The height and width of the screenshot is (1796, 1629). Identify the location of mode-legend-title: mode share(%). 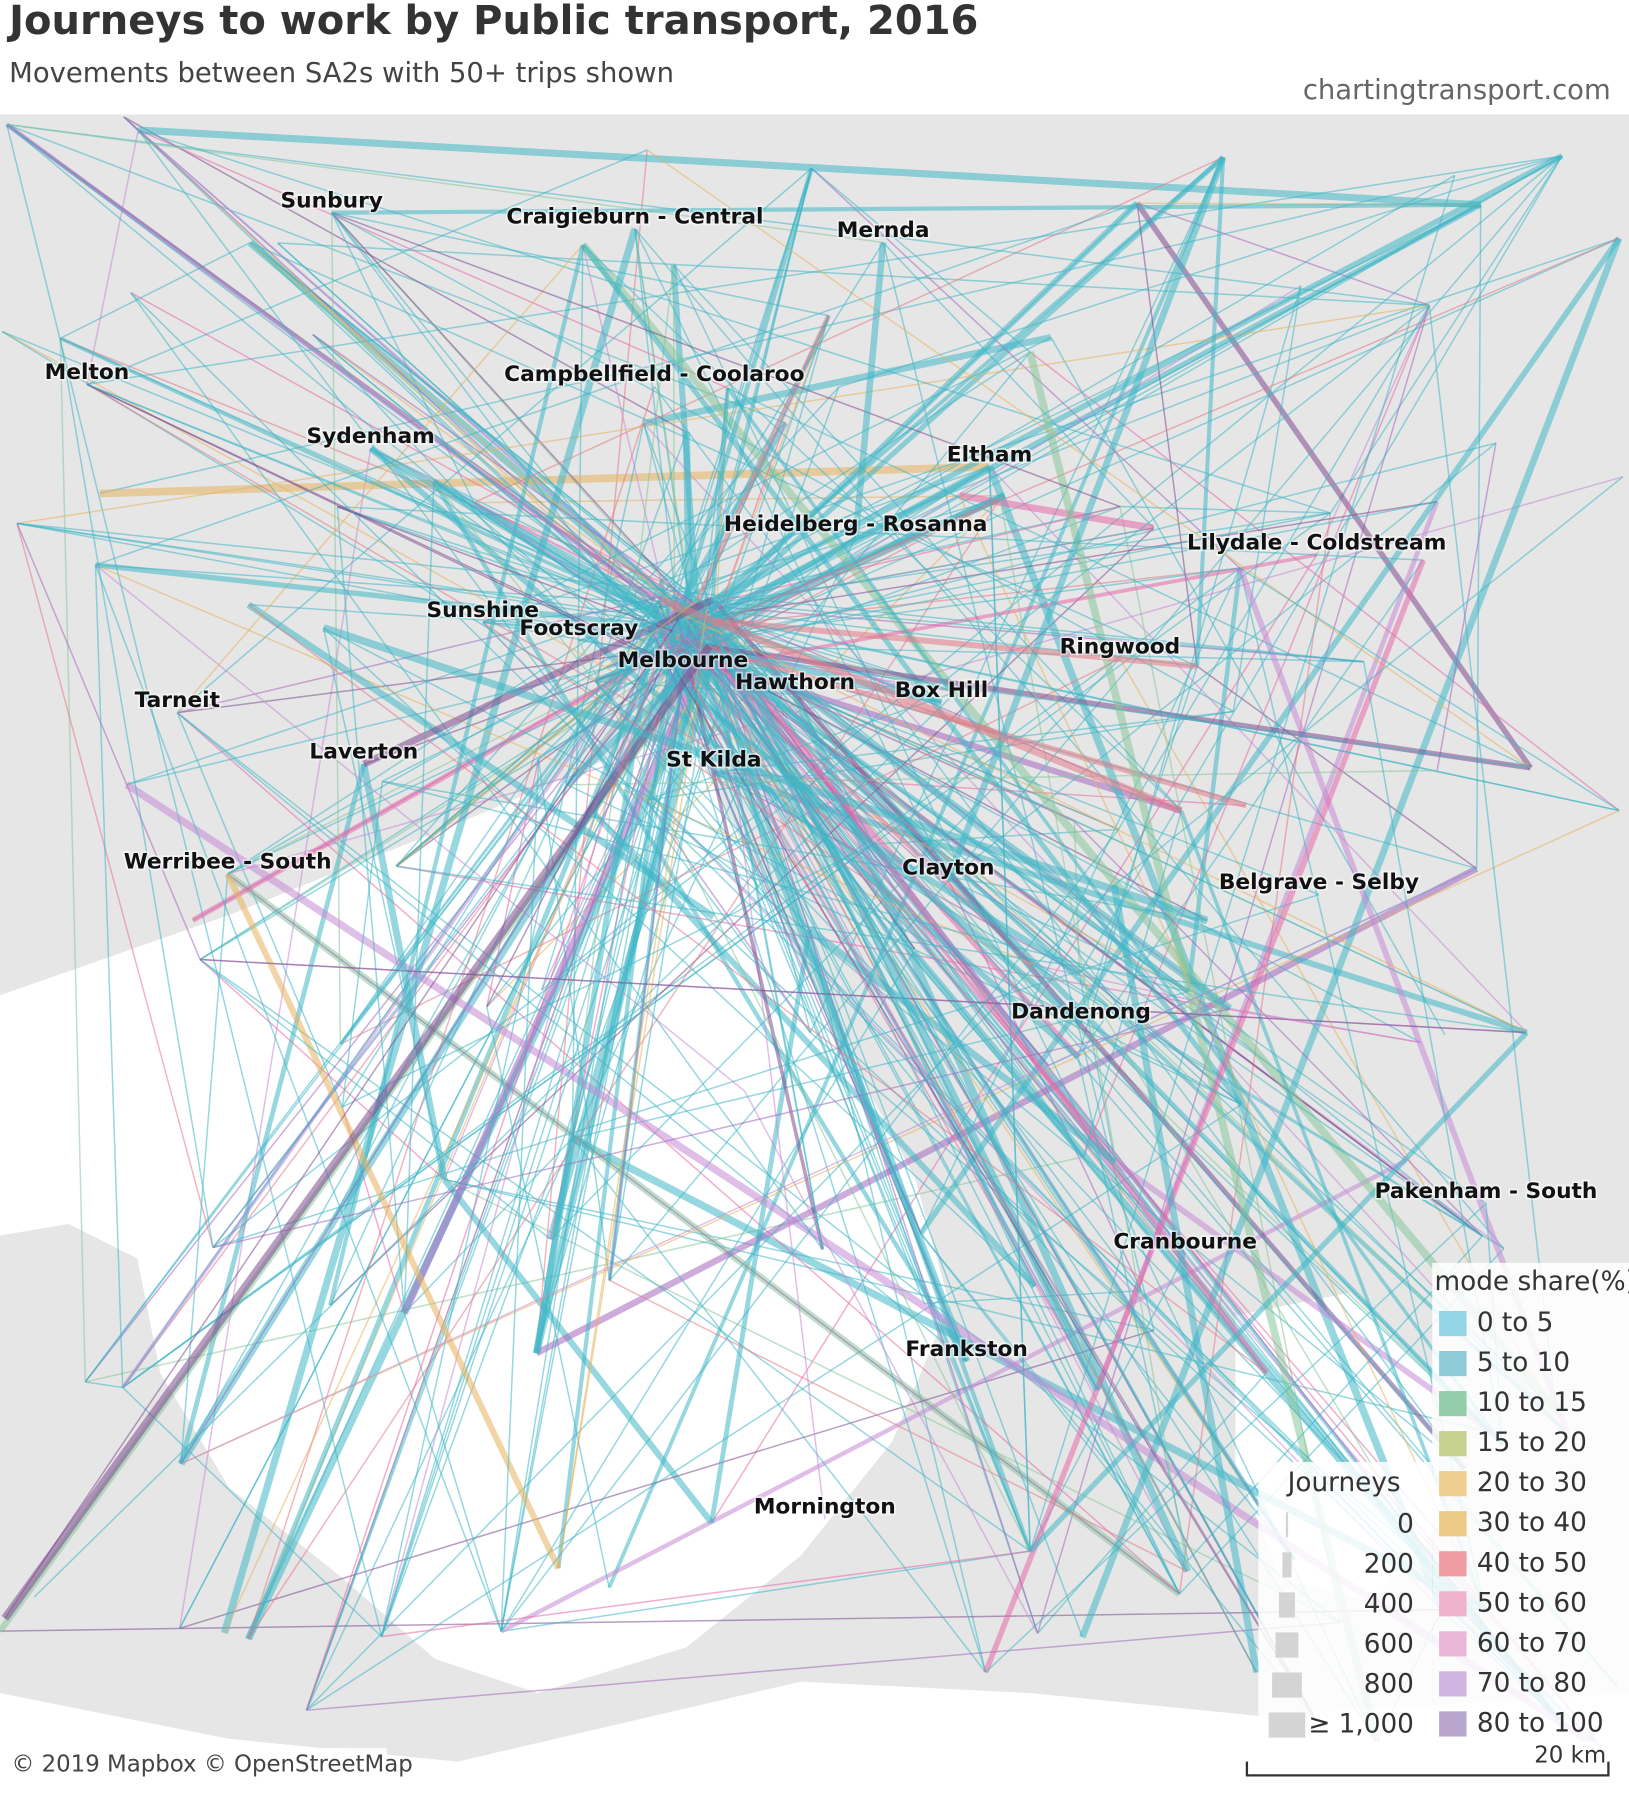
(1532, 1282).